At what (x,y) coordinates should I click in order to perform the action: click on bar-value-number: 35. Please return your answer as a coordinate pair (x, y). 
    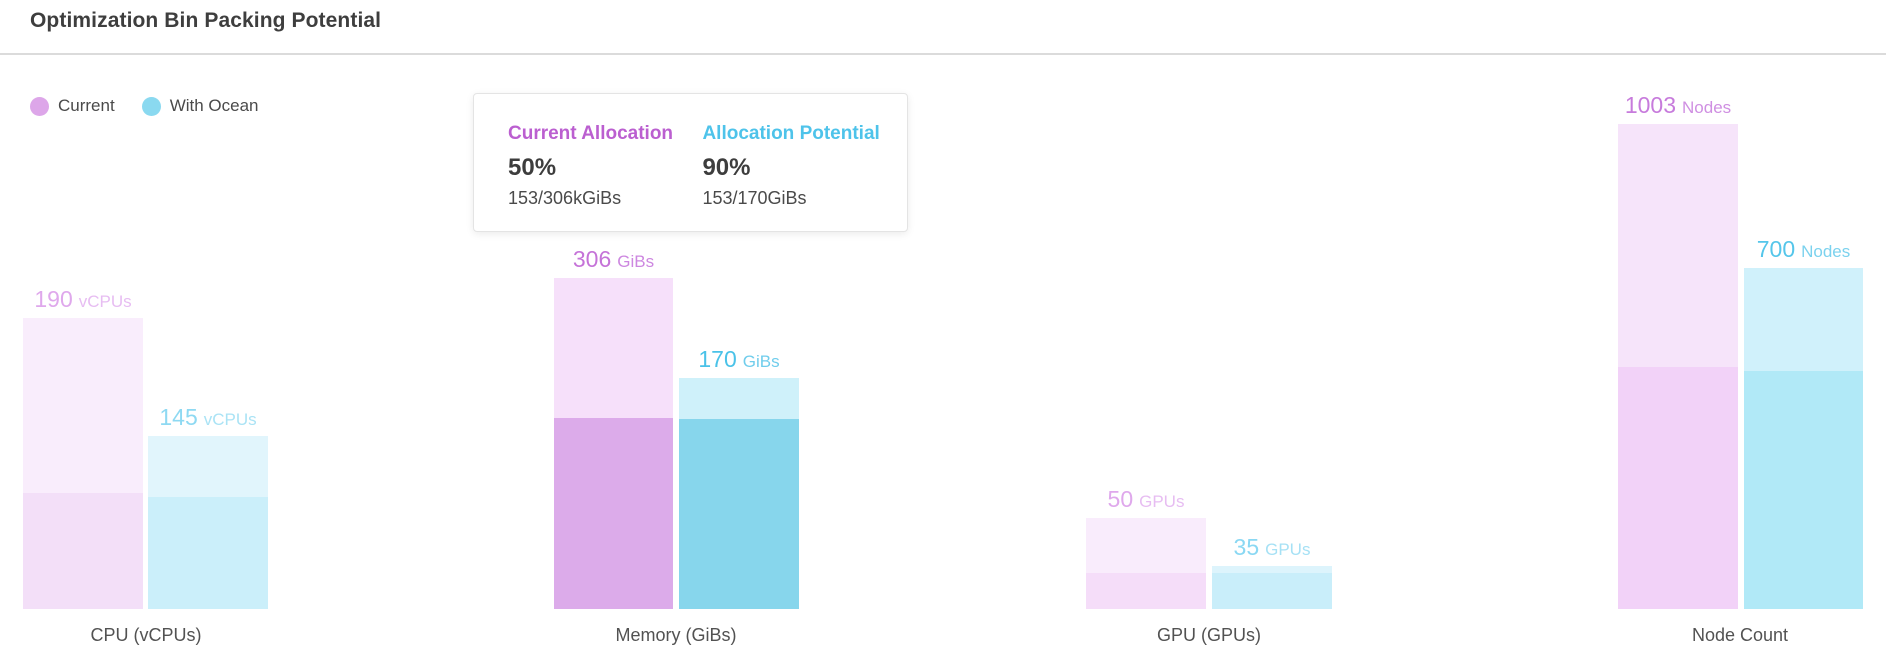
    Looking at the image, I should click on (1246, 547).